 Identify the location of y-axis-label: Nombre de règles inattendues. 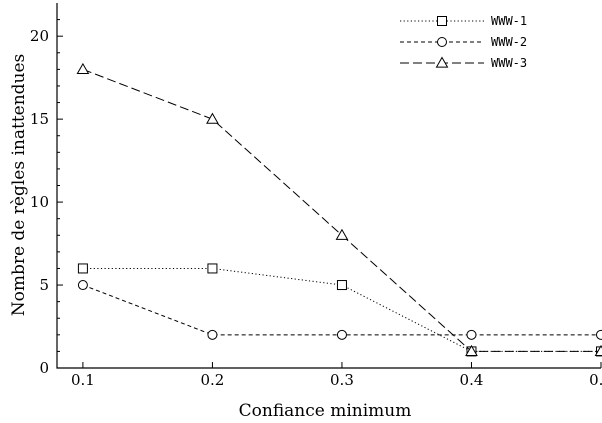
(19, 185).